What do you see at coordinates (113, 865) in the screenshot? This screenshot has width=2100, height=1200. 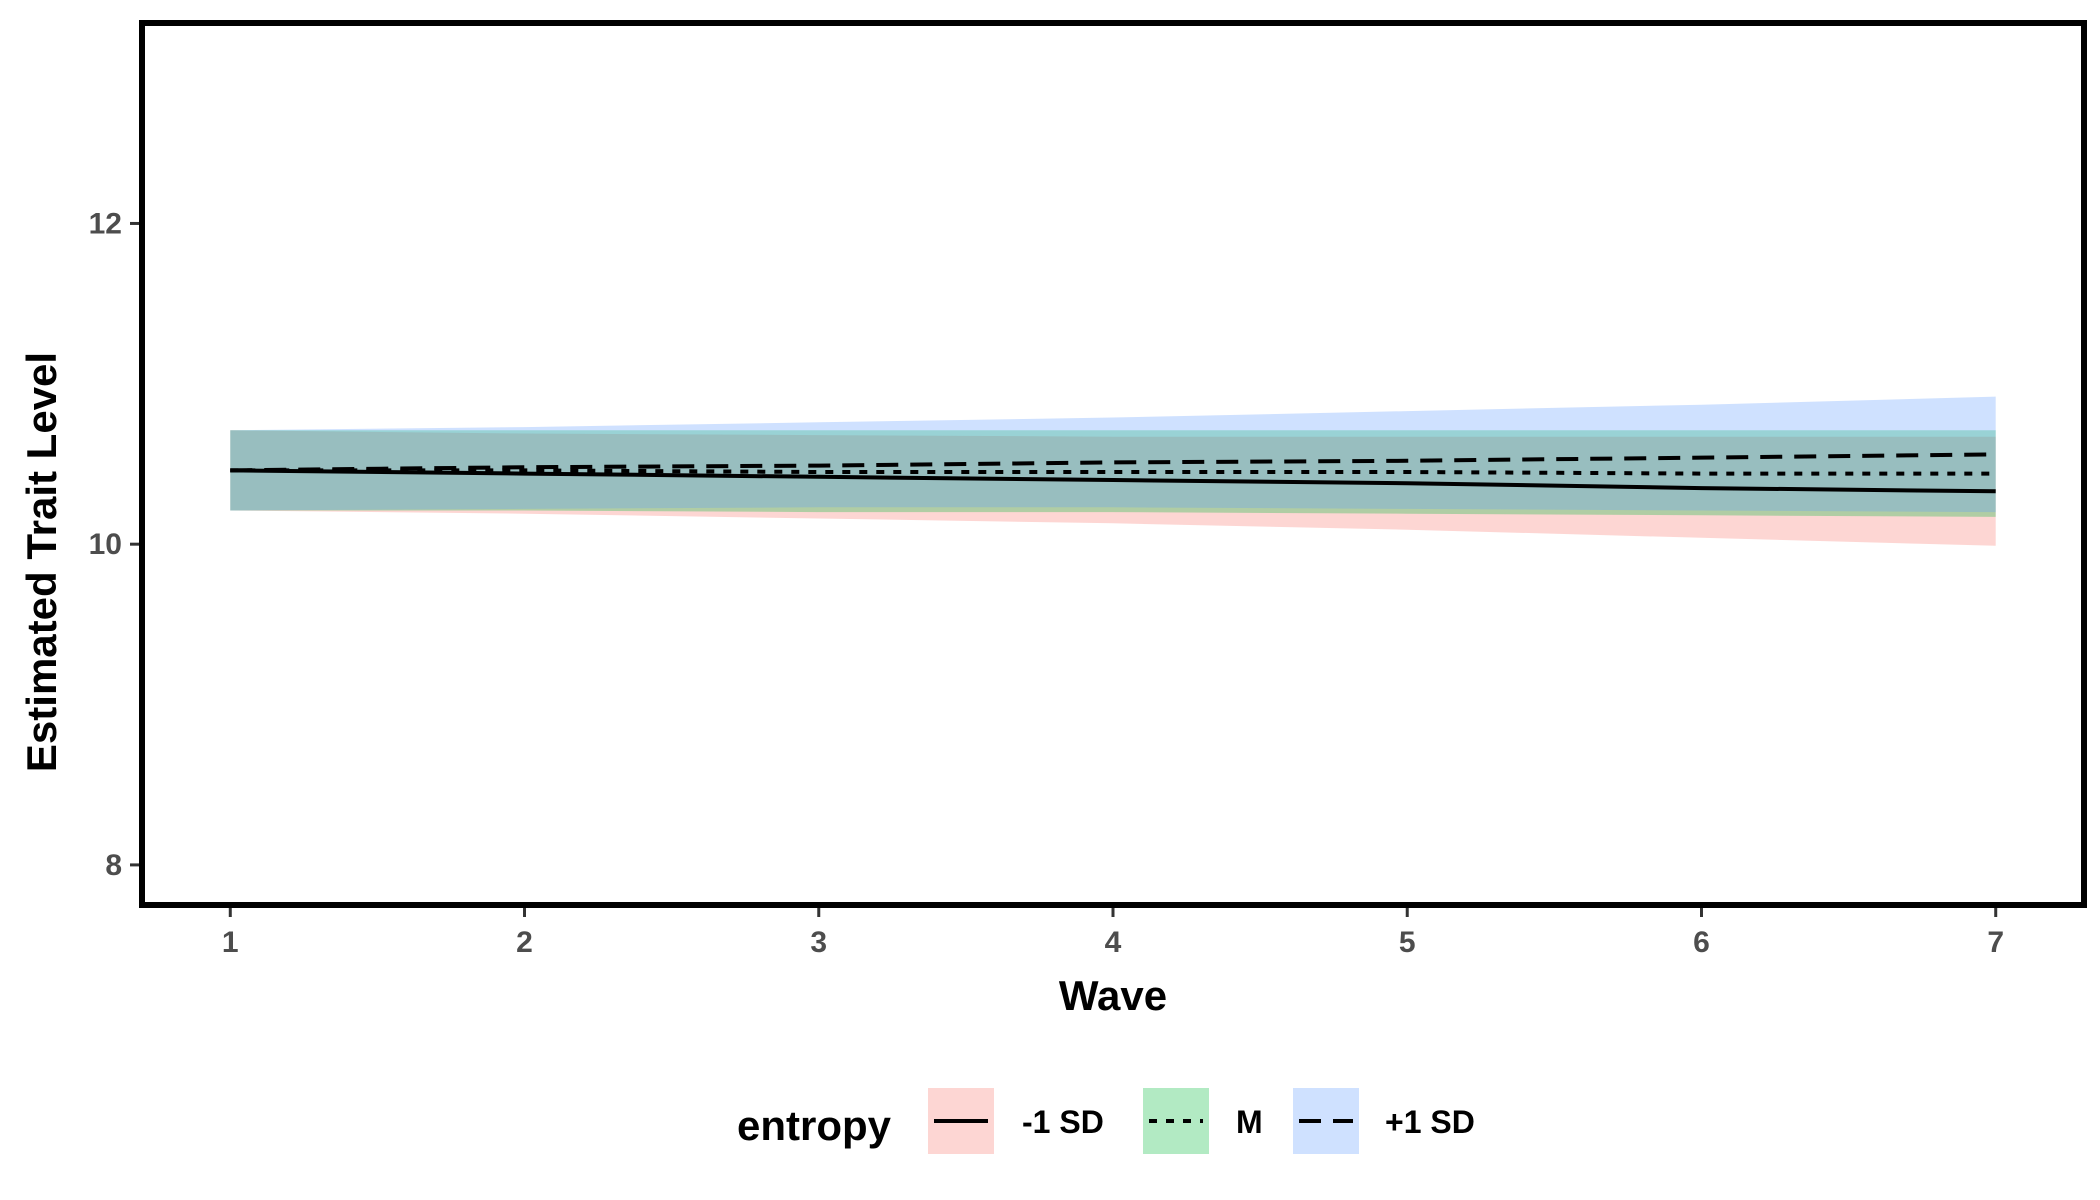 I see `y-tick-label: 8` at bounding box center [113, 865].